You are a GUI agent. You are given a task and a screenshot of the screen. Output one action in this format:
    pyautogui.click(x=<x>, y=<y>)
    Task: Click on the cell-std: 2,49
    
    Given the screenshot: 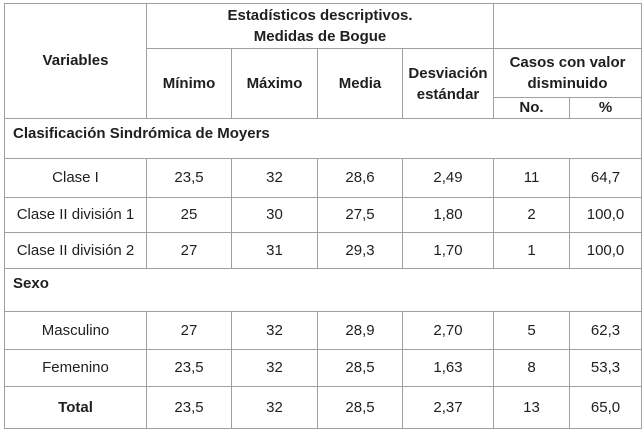 What is the action you would take?
    pyautogui.click(x=448, y=178)
    